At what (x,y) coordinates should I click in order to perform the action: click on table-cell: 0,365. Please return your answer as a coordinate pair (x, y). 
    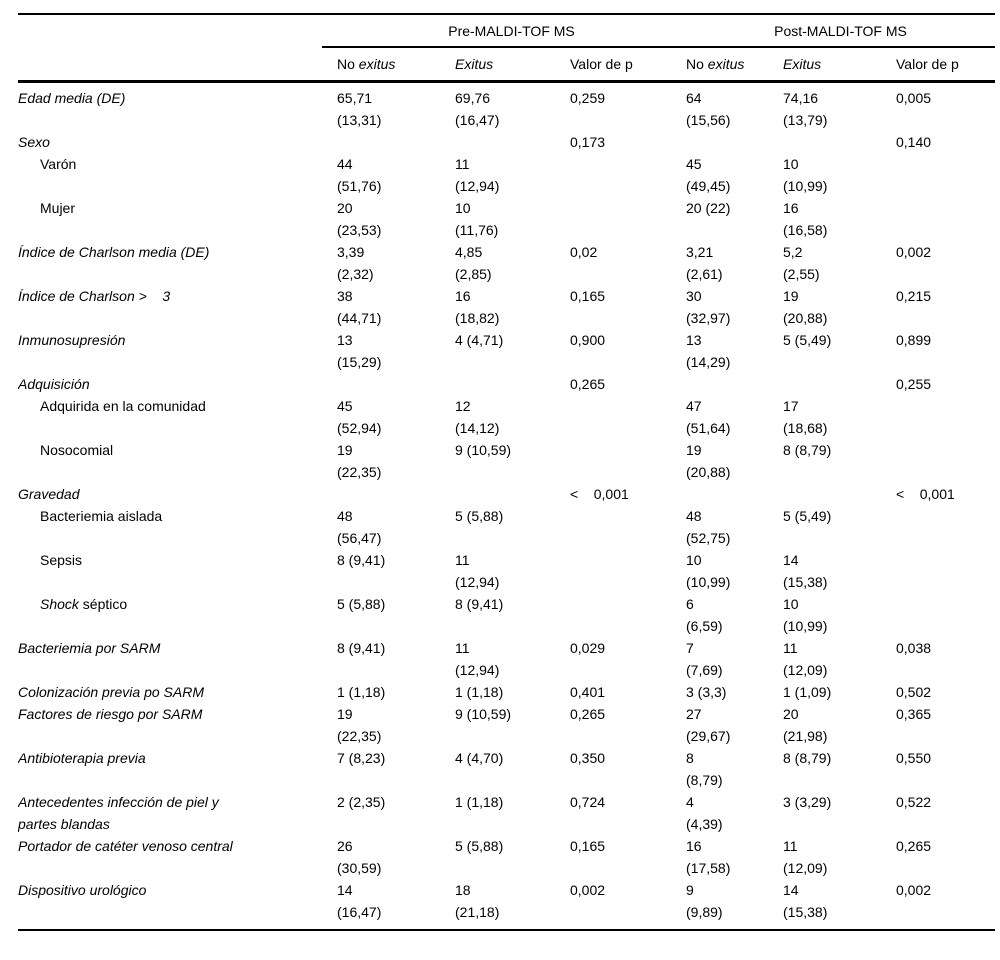
    Looking at the image, I should click on (914, 714).